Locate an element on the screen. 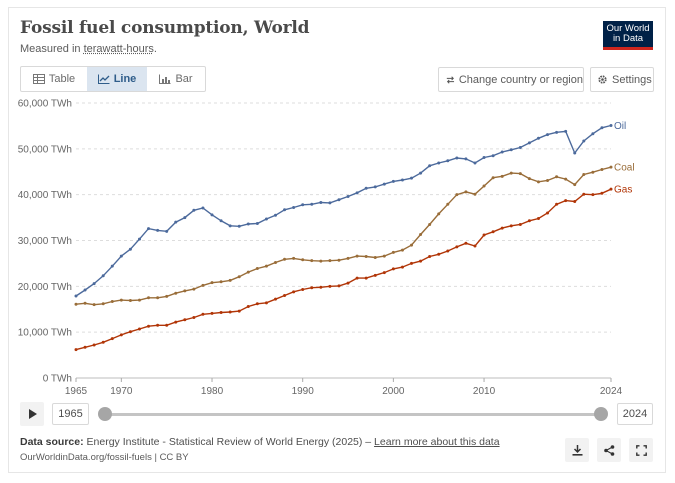  tab-bar: Bar is located at coordinates (176, 79).